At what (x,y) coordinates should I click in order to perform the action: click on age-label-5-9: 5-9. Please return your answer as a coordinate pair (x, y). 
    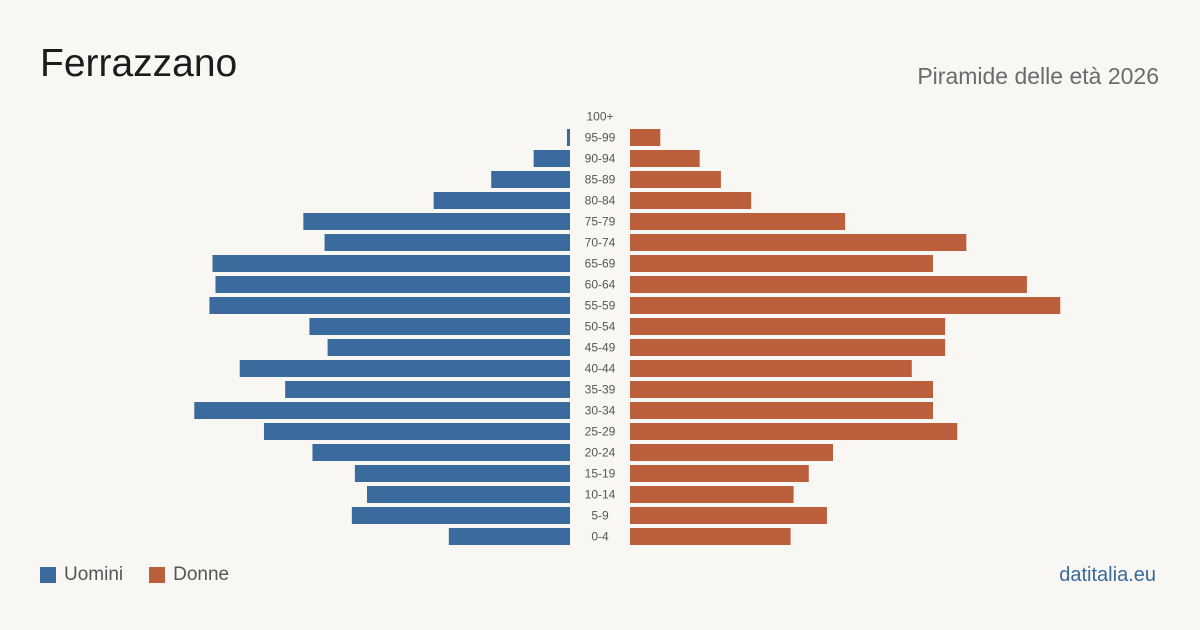
    Looking at the image, I should click on (600, 516).